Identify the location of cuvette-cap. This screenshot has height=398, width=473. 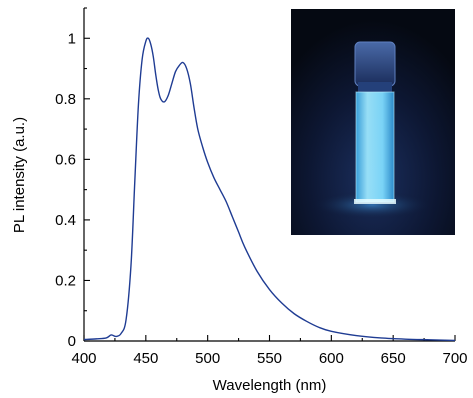
(375, 64).